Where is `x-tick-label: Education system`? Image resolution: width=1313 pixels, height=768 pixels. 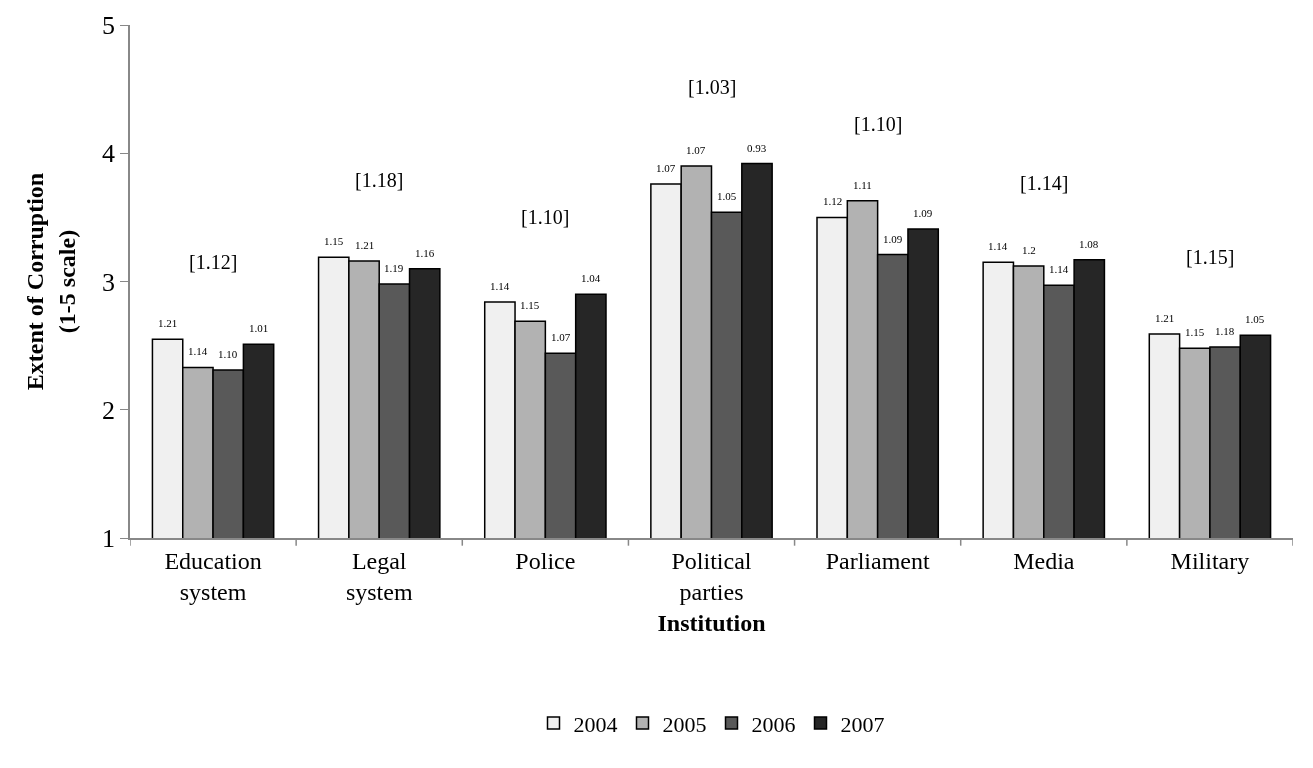 x-tick-label: Education system is located at coordinates (213, 576).